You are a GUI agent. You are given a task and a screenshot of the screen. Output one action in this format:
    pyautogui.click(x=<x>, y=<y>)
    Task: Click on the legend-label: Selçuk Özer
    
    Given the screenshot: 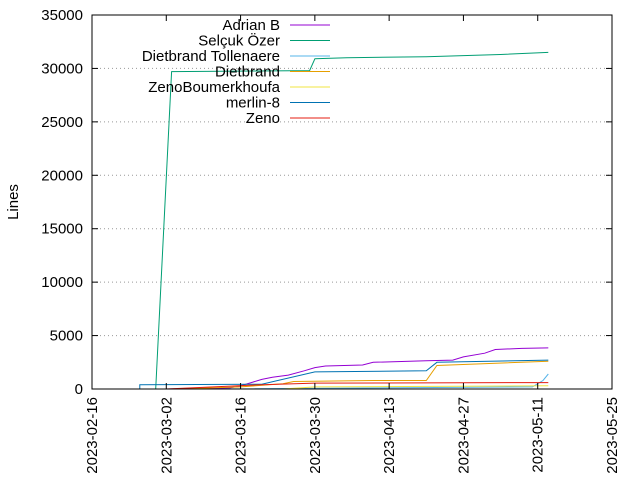 What is the action you would take?
    pyautogui.click(x=239, y=41)
    